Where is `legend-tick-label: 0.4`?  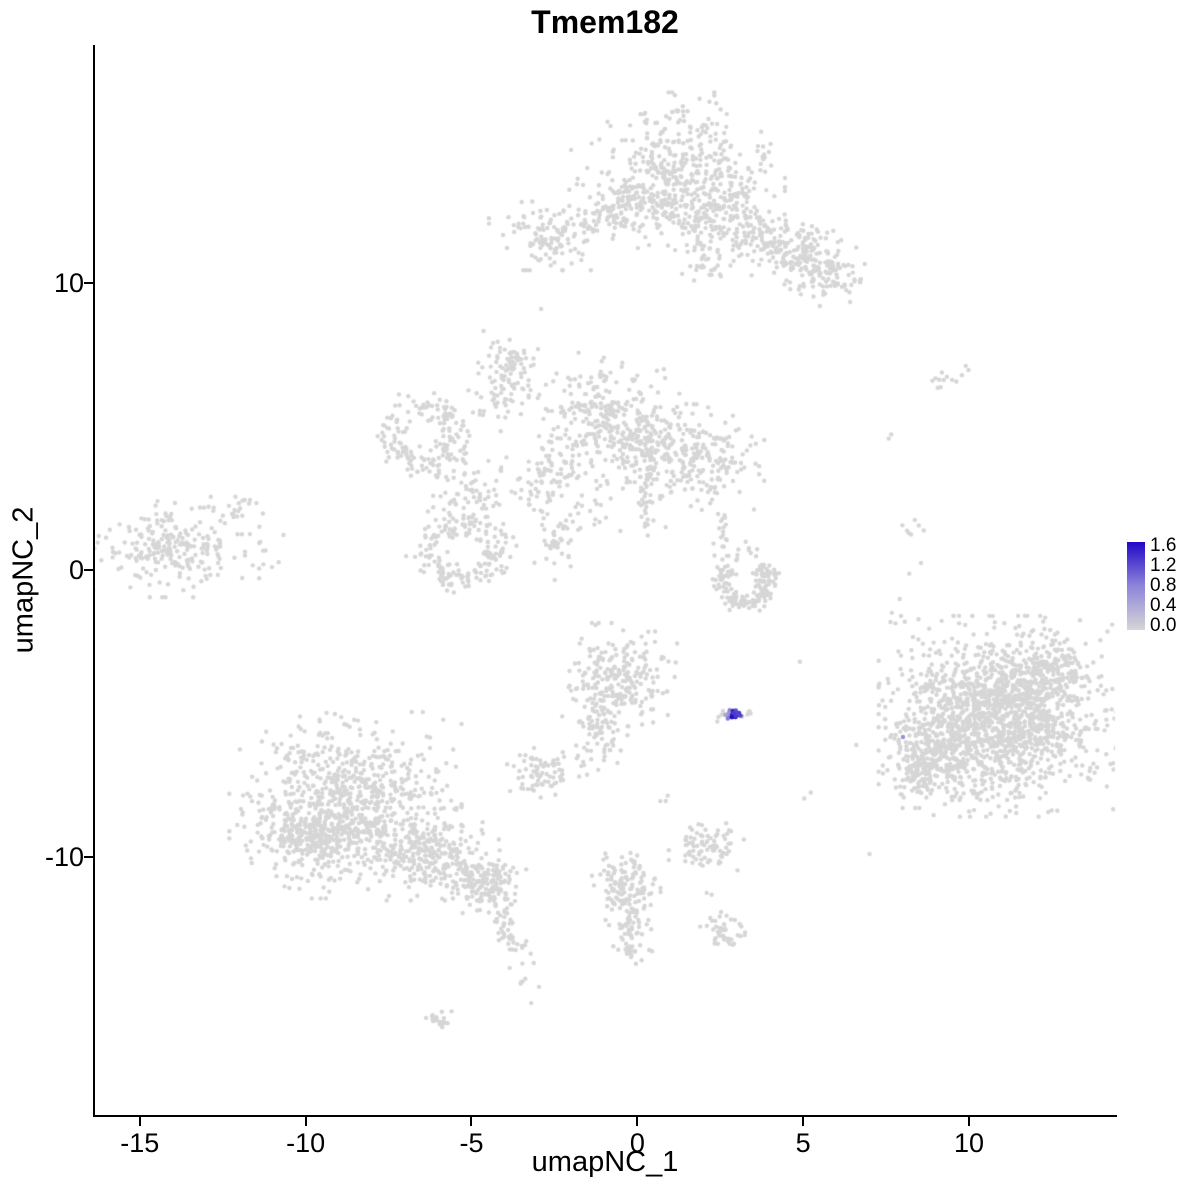
legend-tick-label: 0.4 is located at coordinates (1163, 605).